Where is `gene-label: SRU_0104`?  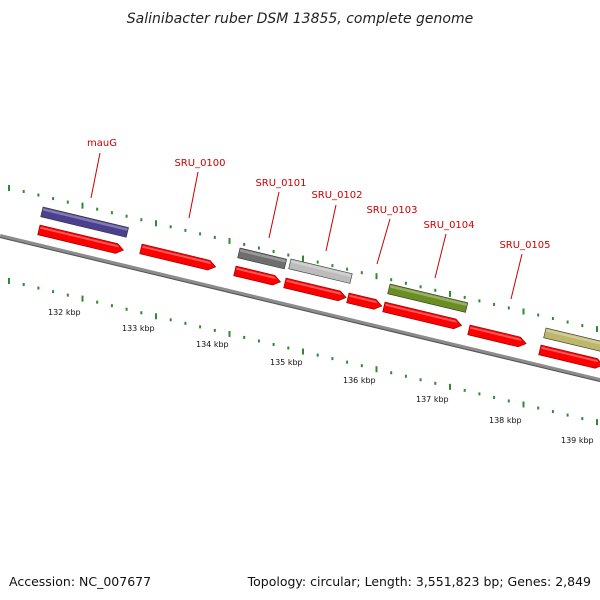
gene-label: SRU_0104 is located at coordinates (448, 225).